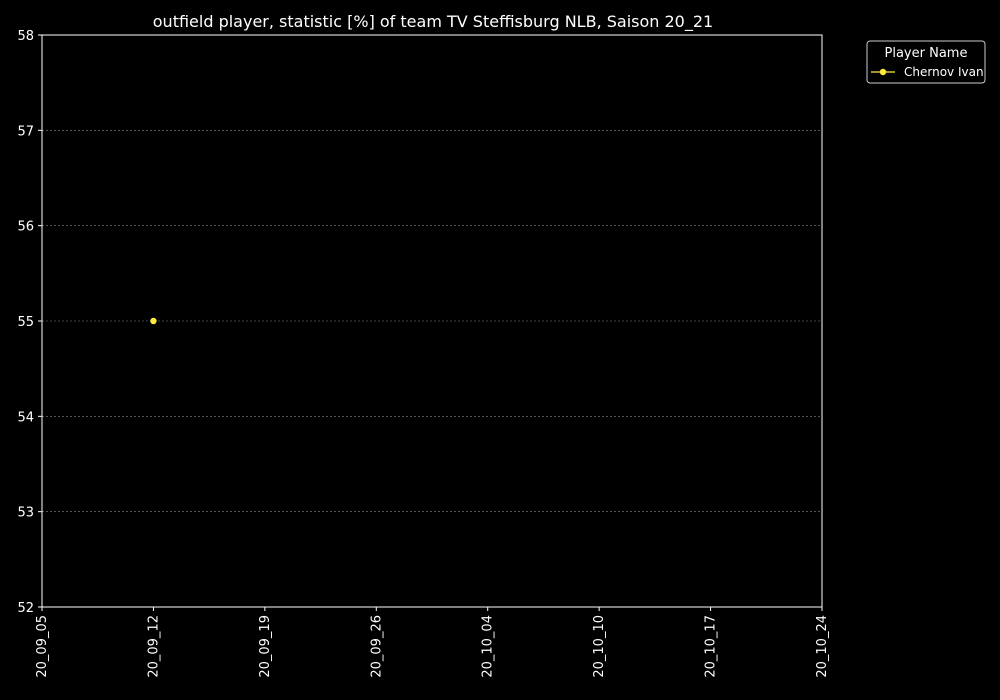 The height and width of the screenshot is (700, 1000). I want to click on legend-box, so click(926, 62).